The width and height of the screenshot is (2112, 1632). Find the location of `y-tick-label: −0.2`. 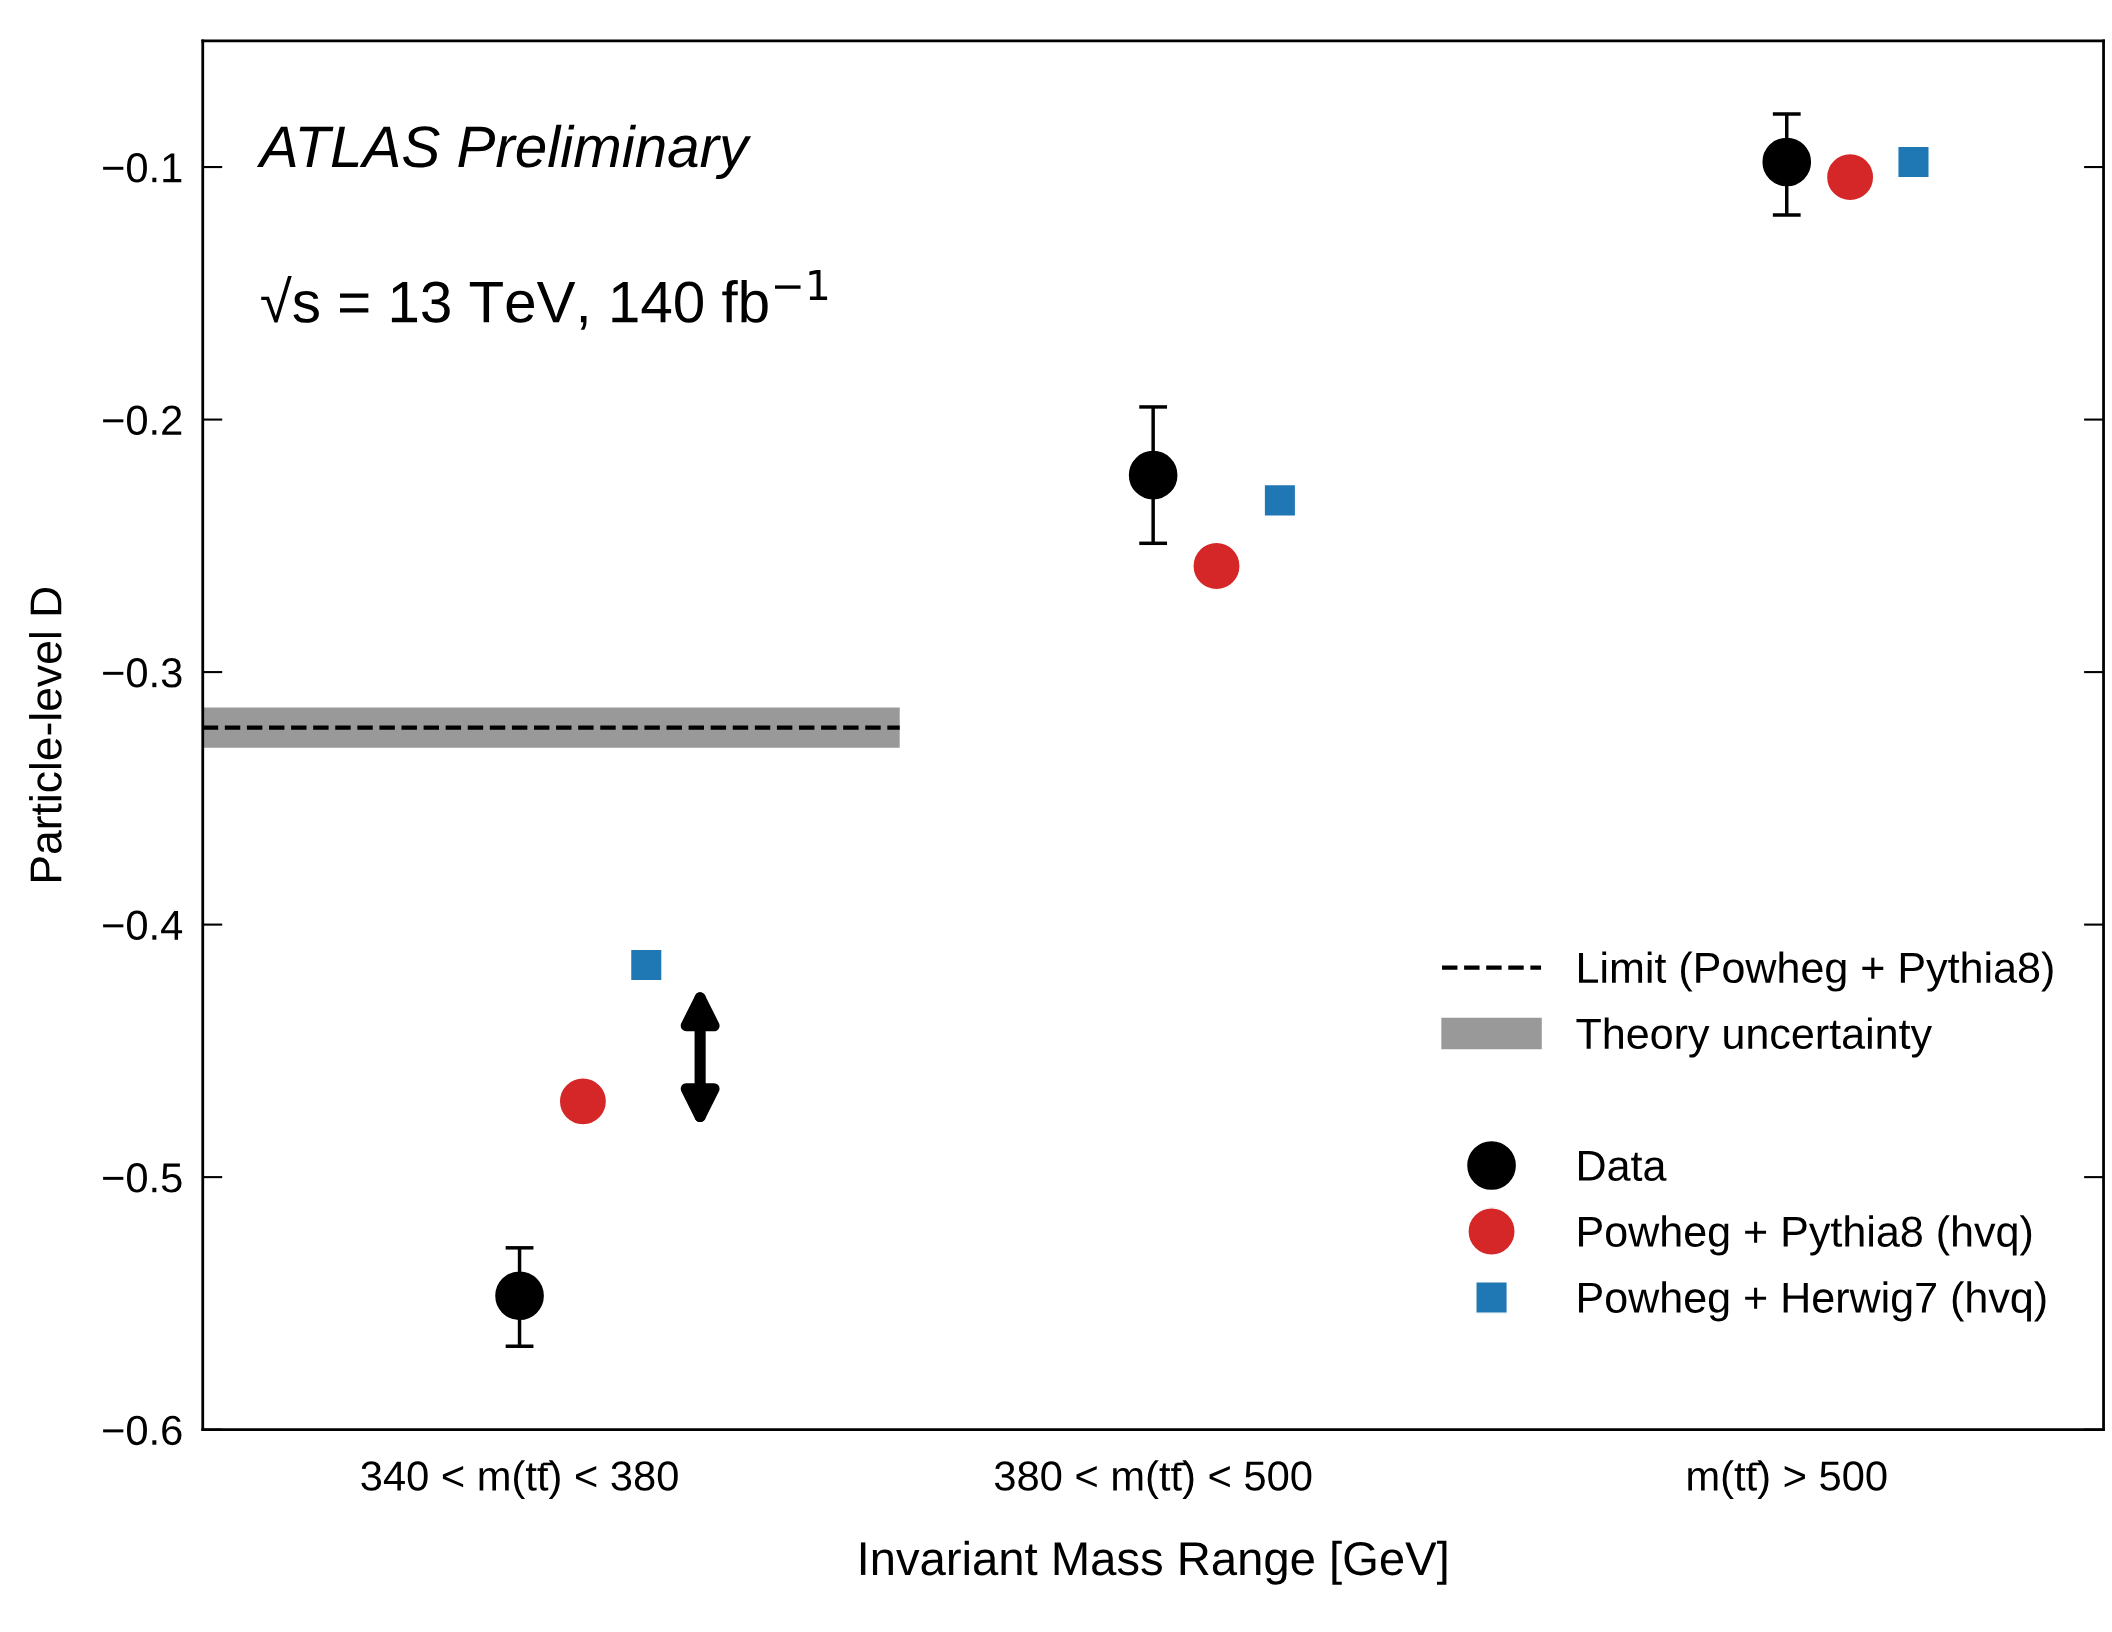

y-tick-label: −0.2 is located at coordinates (142, 420).